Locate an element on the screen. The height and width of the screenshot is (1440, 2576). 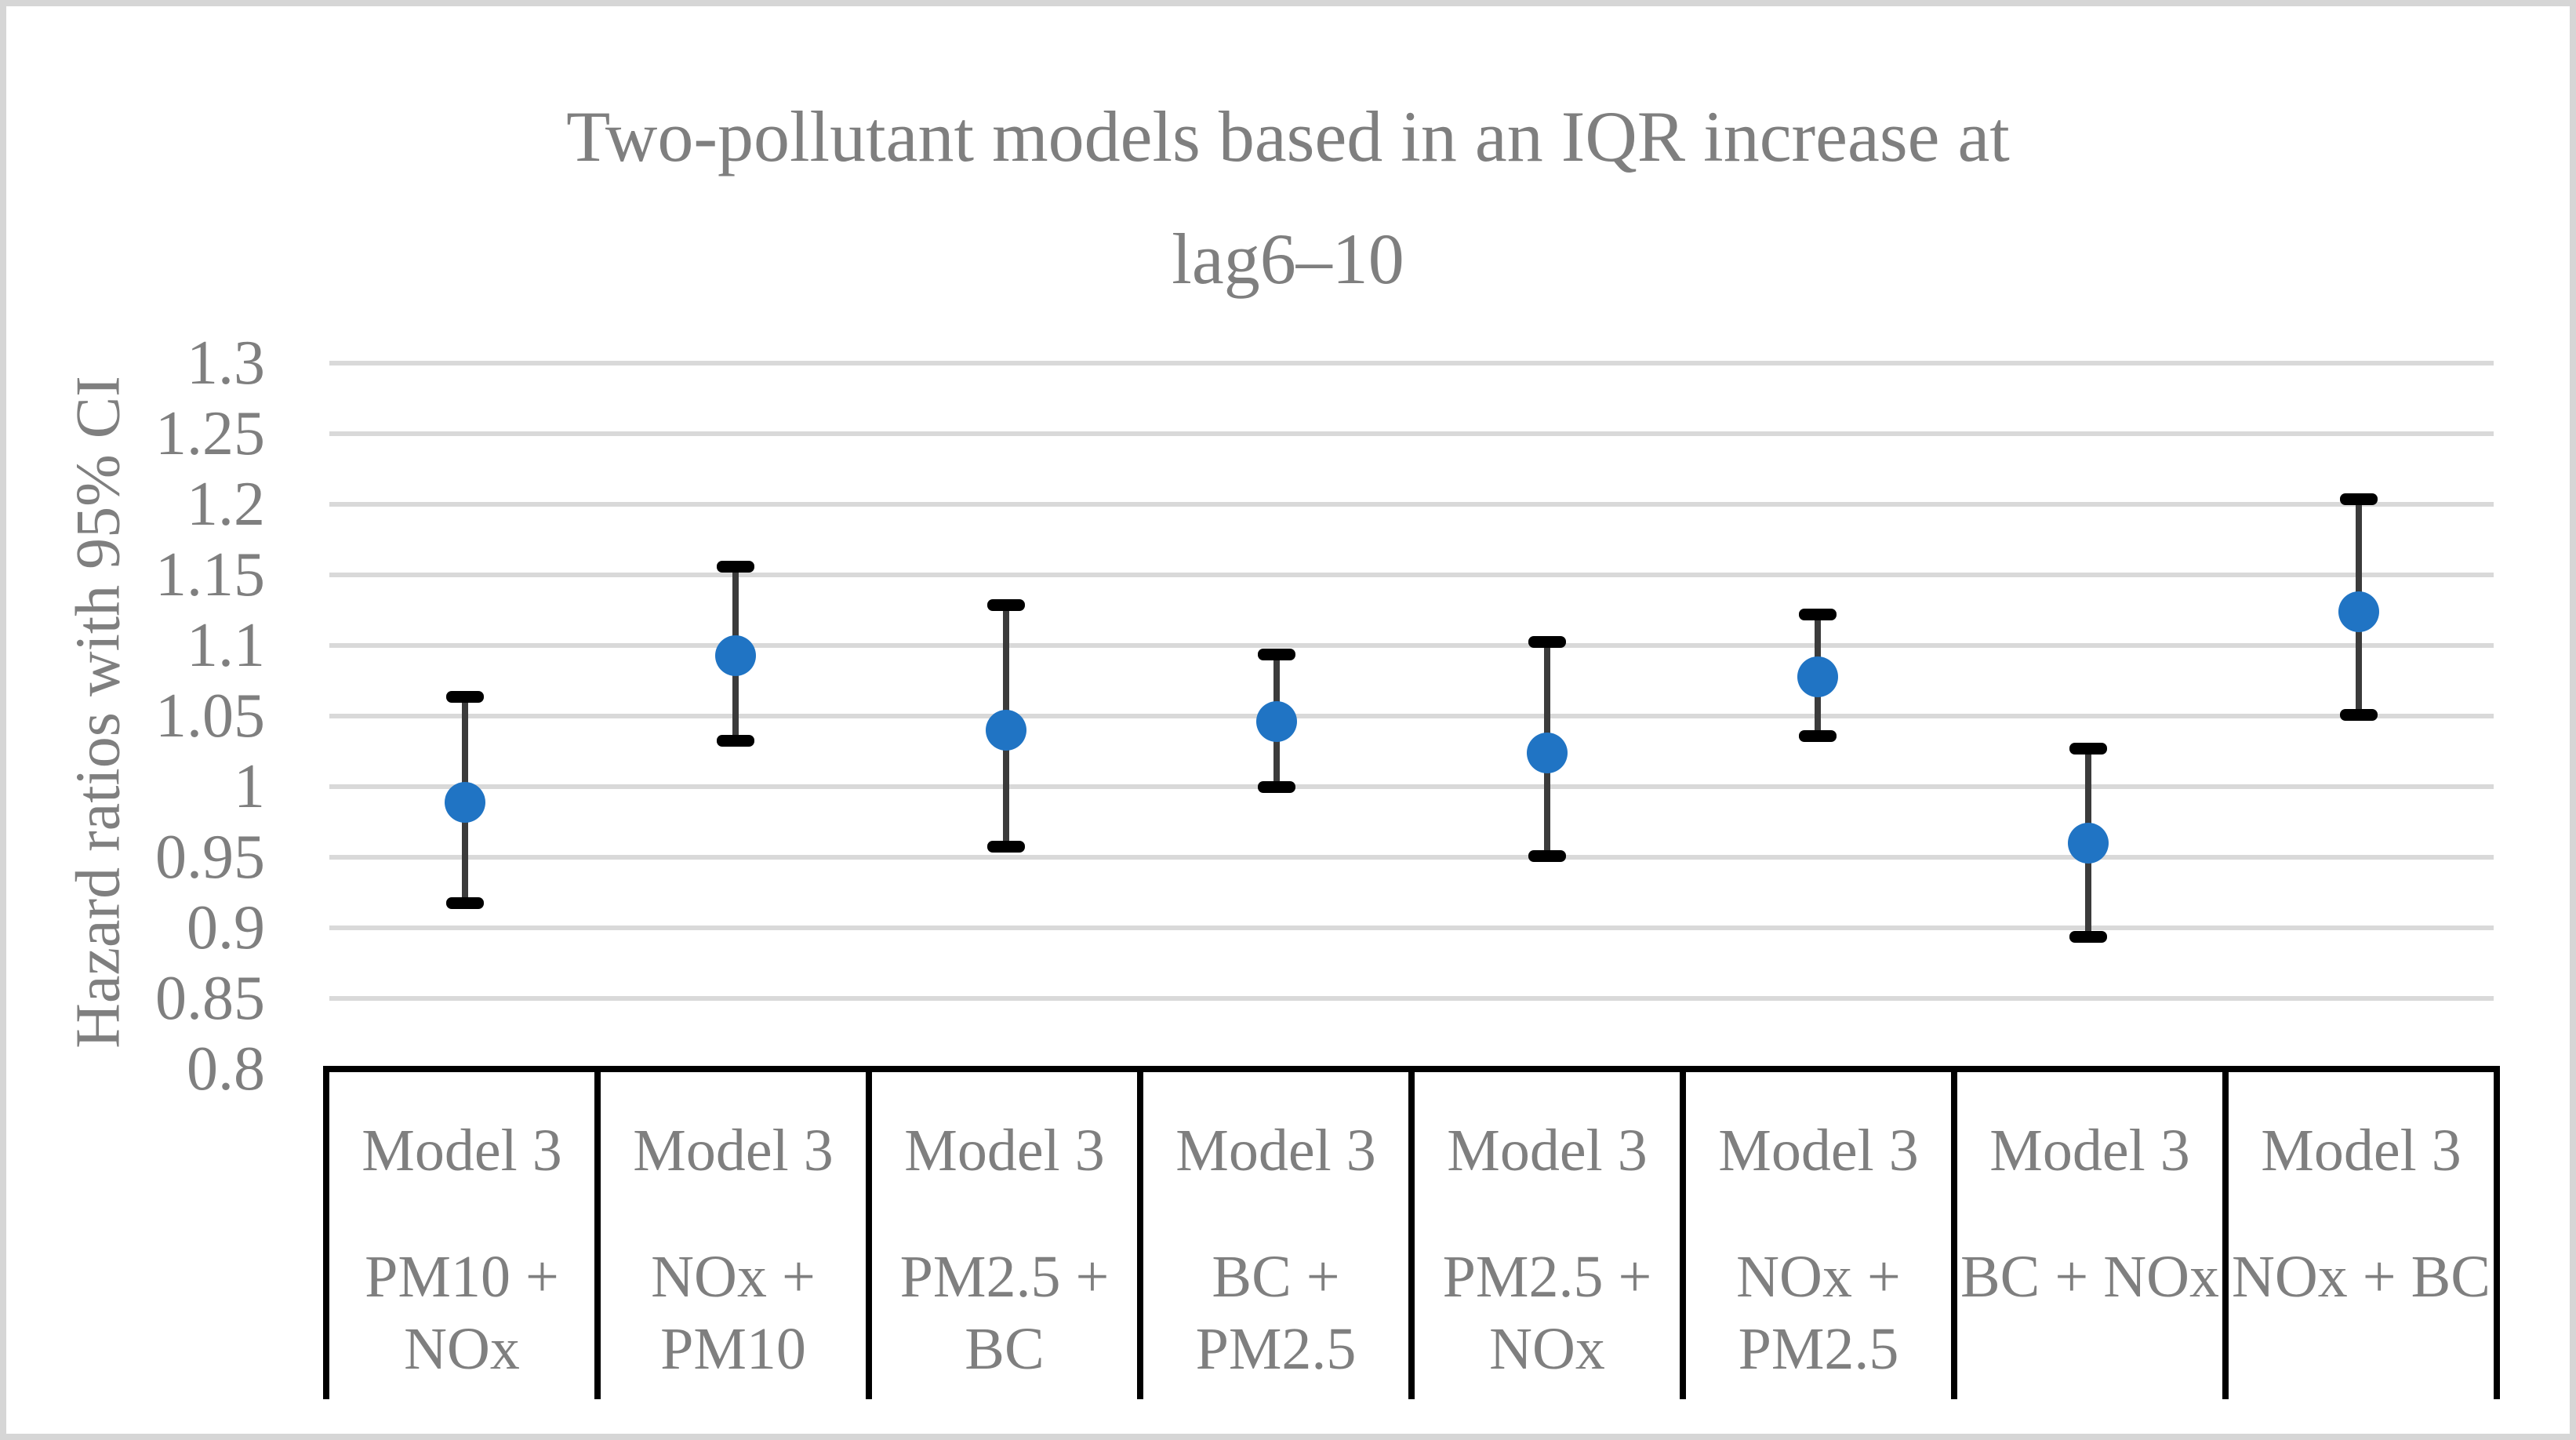
category-cell: Model 3 NOx + BC is located at coordinates (2361, 1235).